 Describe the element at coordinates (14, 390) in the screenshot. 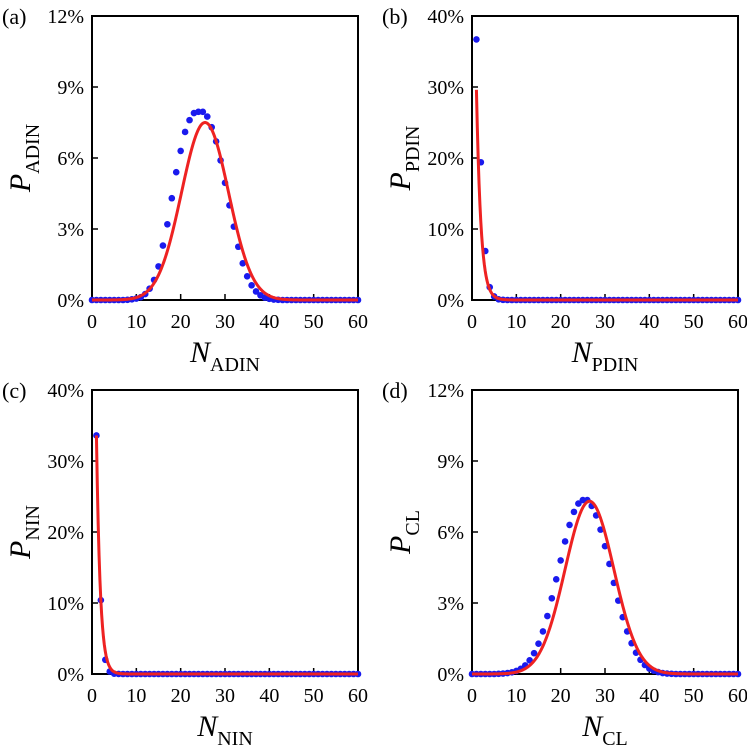

I see `panel-label: (c)` at that location.